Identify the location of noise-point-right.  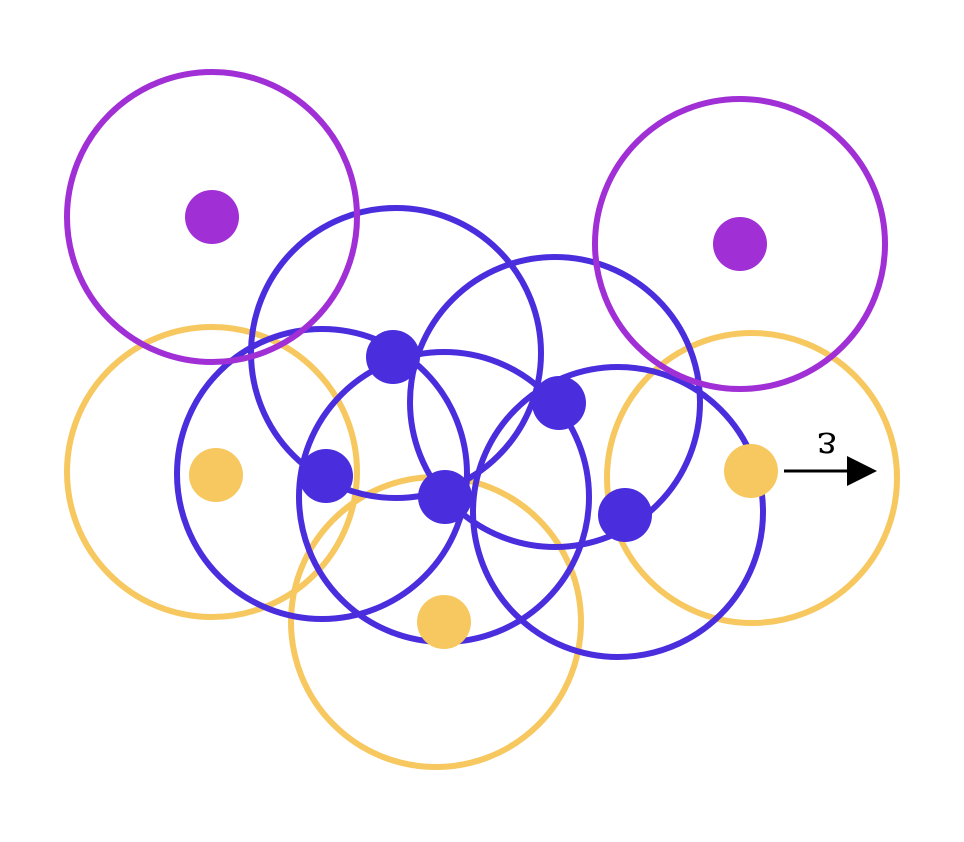
(740, 244).